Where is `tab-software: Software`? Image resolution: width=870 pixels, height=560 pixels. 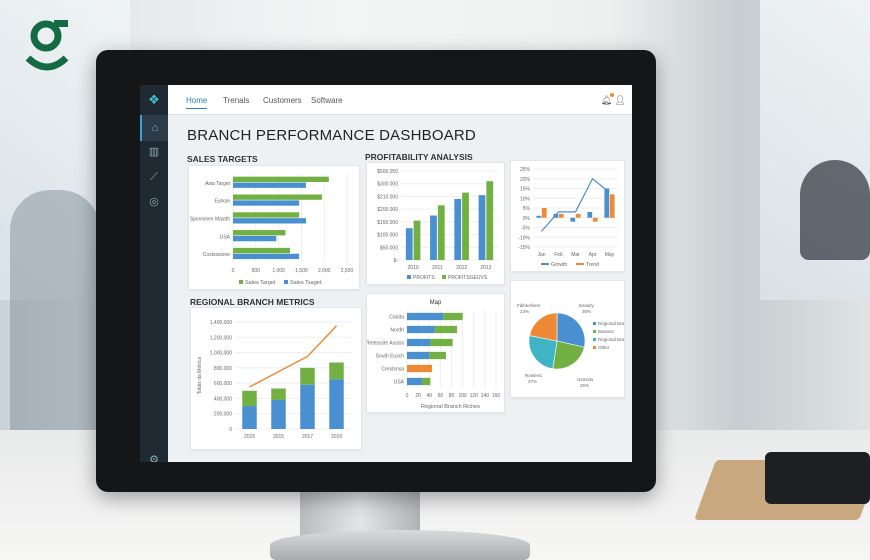
tab-software: Software is located at coordinates (327, 100).